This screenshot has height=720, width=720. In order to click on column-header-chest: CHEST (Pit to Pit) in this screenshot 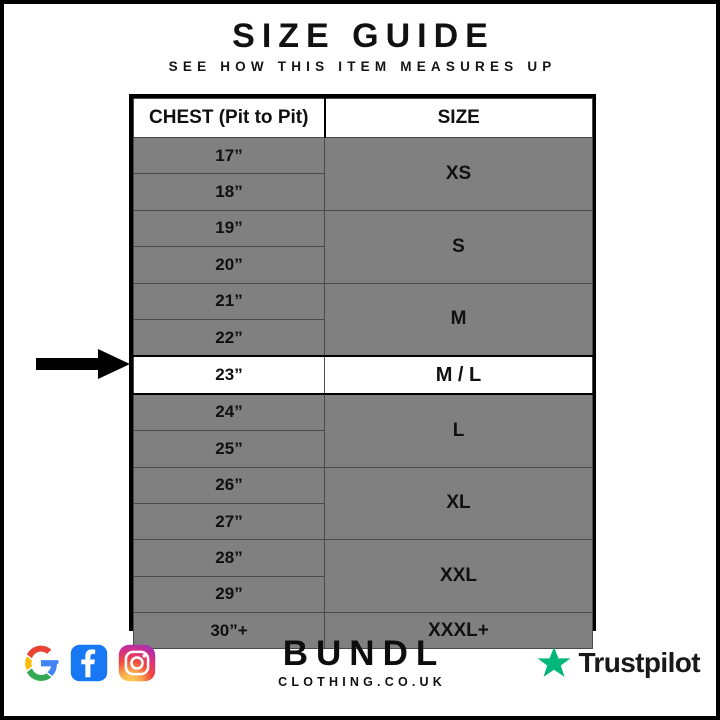, I will do `click(229, 118)`.